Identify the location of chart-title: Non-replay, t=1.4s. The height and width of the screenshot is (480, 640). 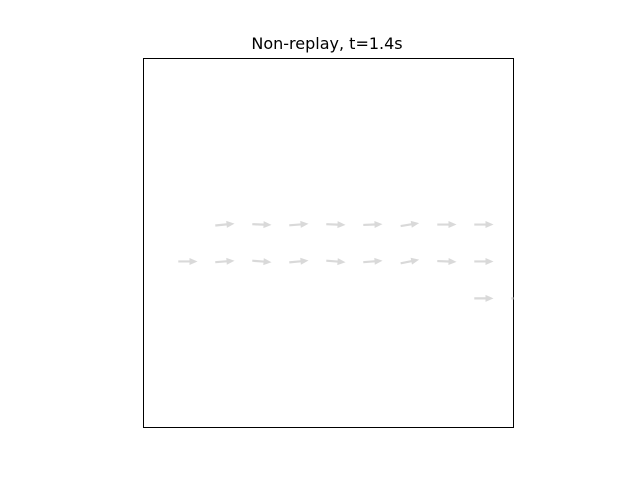
(326, 43).